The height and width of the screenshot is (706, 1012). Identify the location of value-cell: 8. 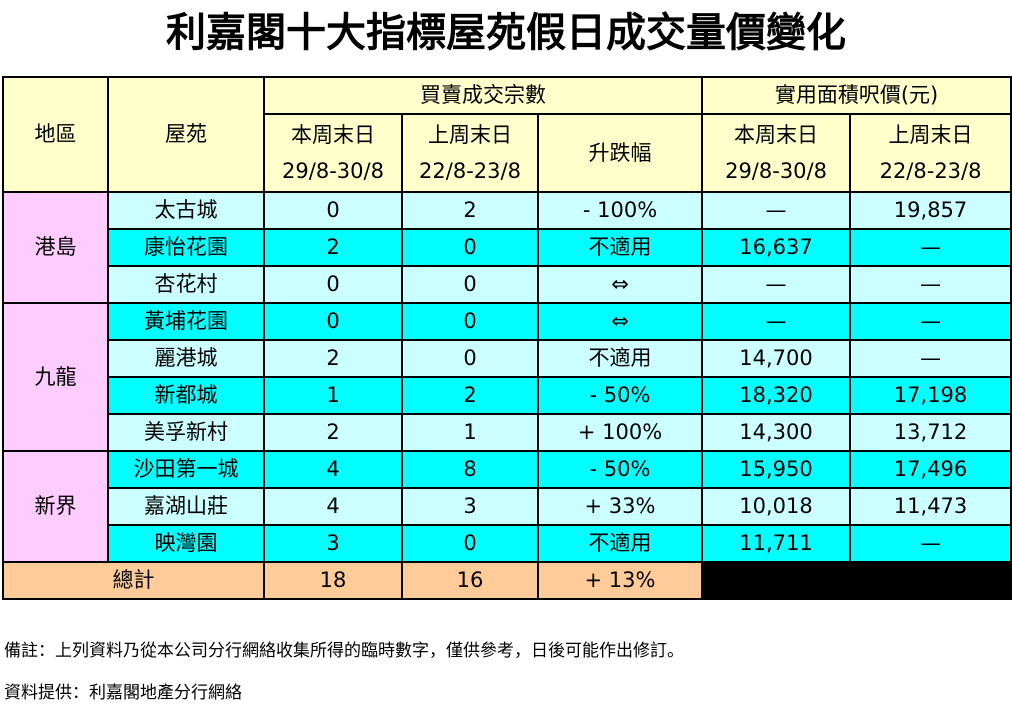
(470, 469).